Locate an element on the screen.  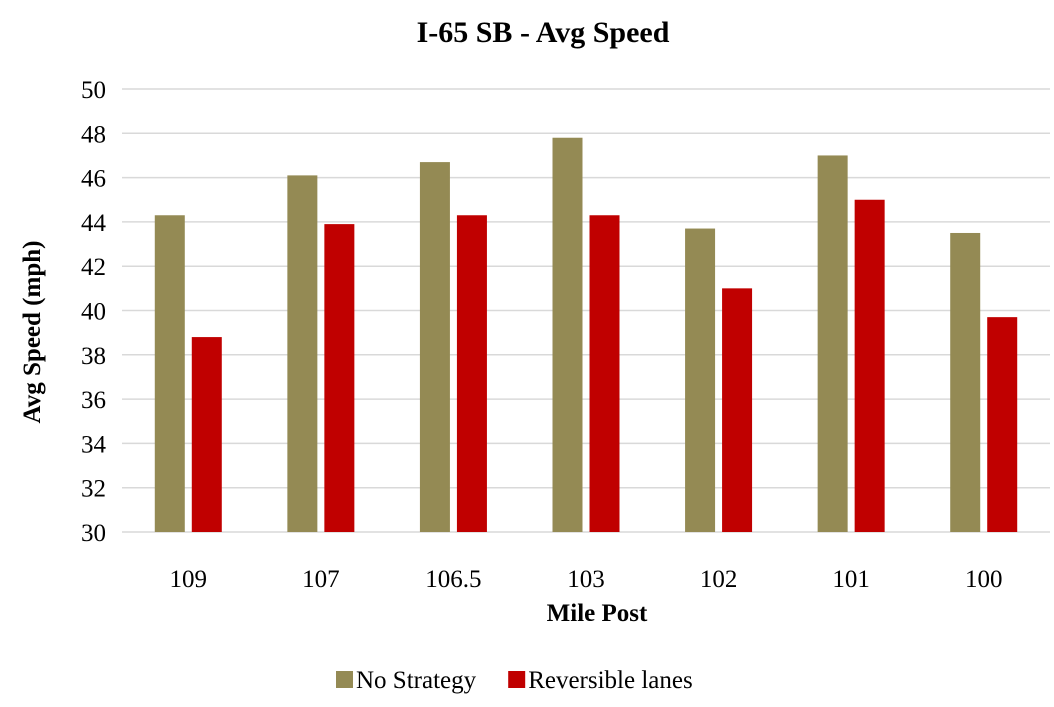
legend: No Strategy Reversible lanes is located at coordinates (514, 680).